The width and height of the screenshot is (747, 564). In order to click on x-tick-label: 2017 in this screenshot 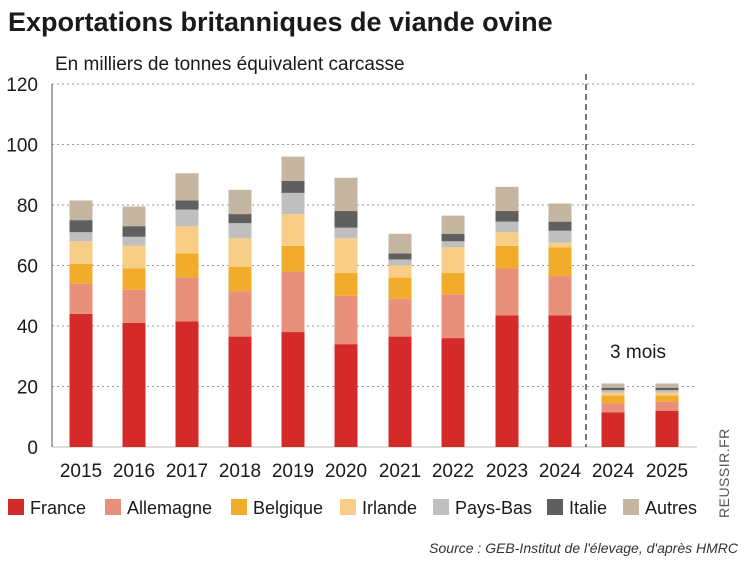, I will do `click(187, 471)`.